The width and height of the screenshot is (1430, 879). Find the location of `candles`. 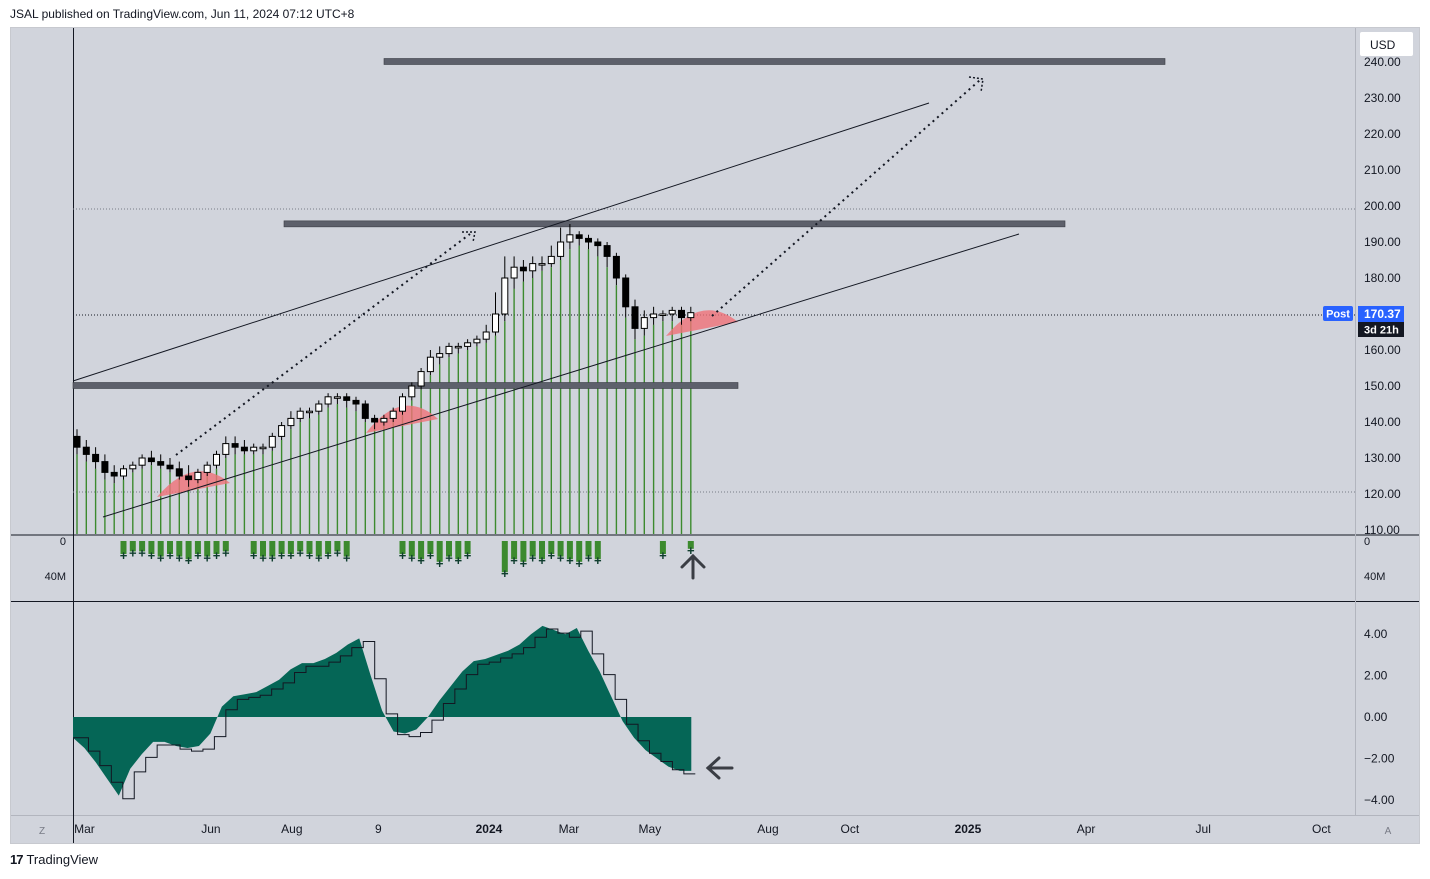

candles is located at coordinates (384, 355).